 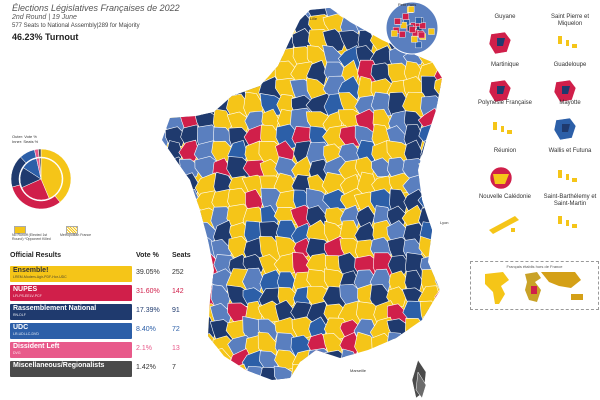 I want to click on party-name: Dissident Left, so click(x=36, y=346).